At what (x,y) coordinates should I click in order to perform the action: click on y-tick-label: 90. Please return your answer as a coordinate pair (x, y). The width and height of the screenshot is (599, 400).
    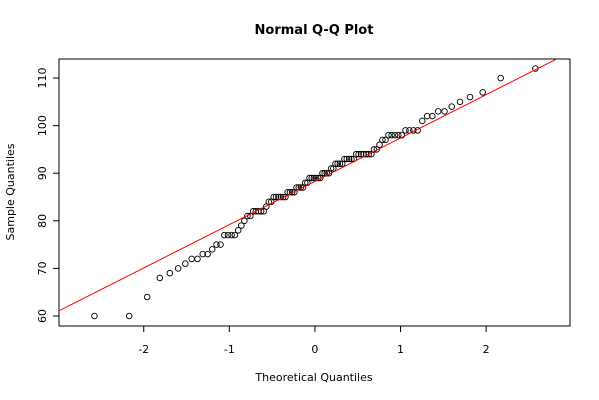
    Looking at the image, I should click on (42, 173).